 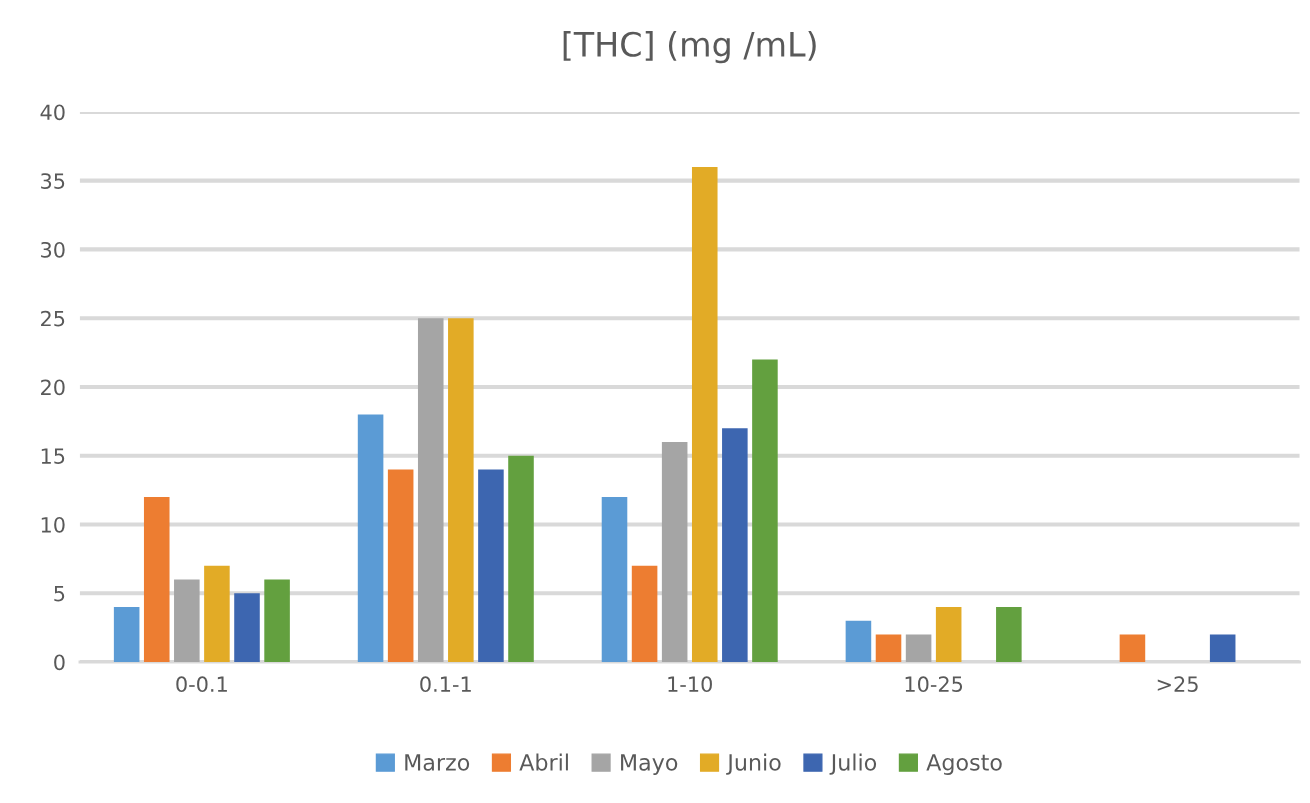 I want to click on legend-label: Abril, so click(x=543, y=762).